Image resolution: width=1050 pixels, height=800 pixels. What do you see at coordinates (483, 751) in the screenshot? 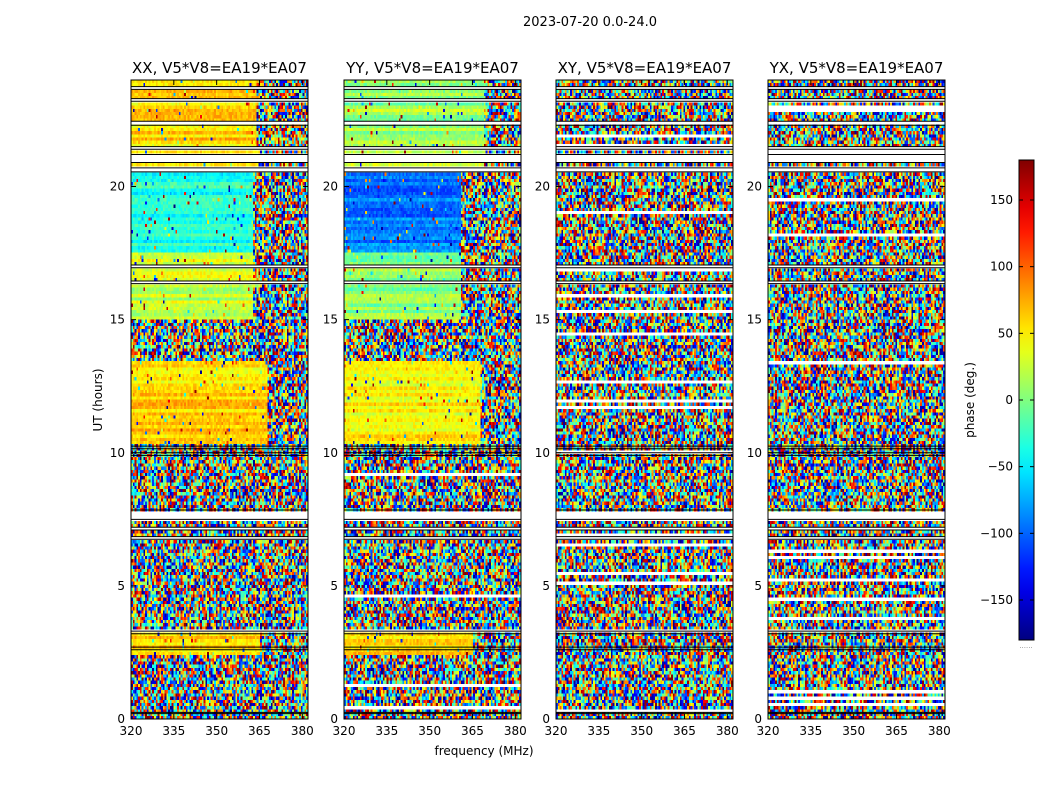
I see `x-axis-label: frequency (MHz)` at bounding box center [483, 751].